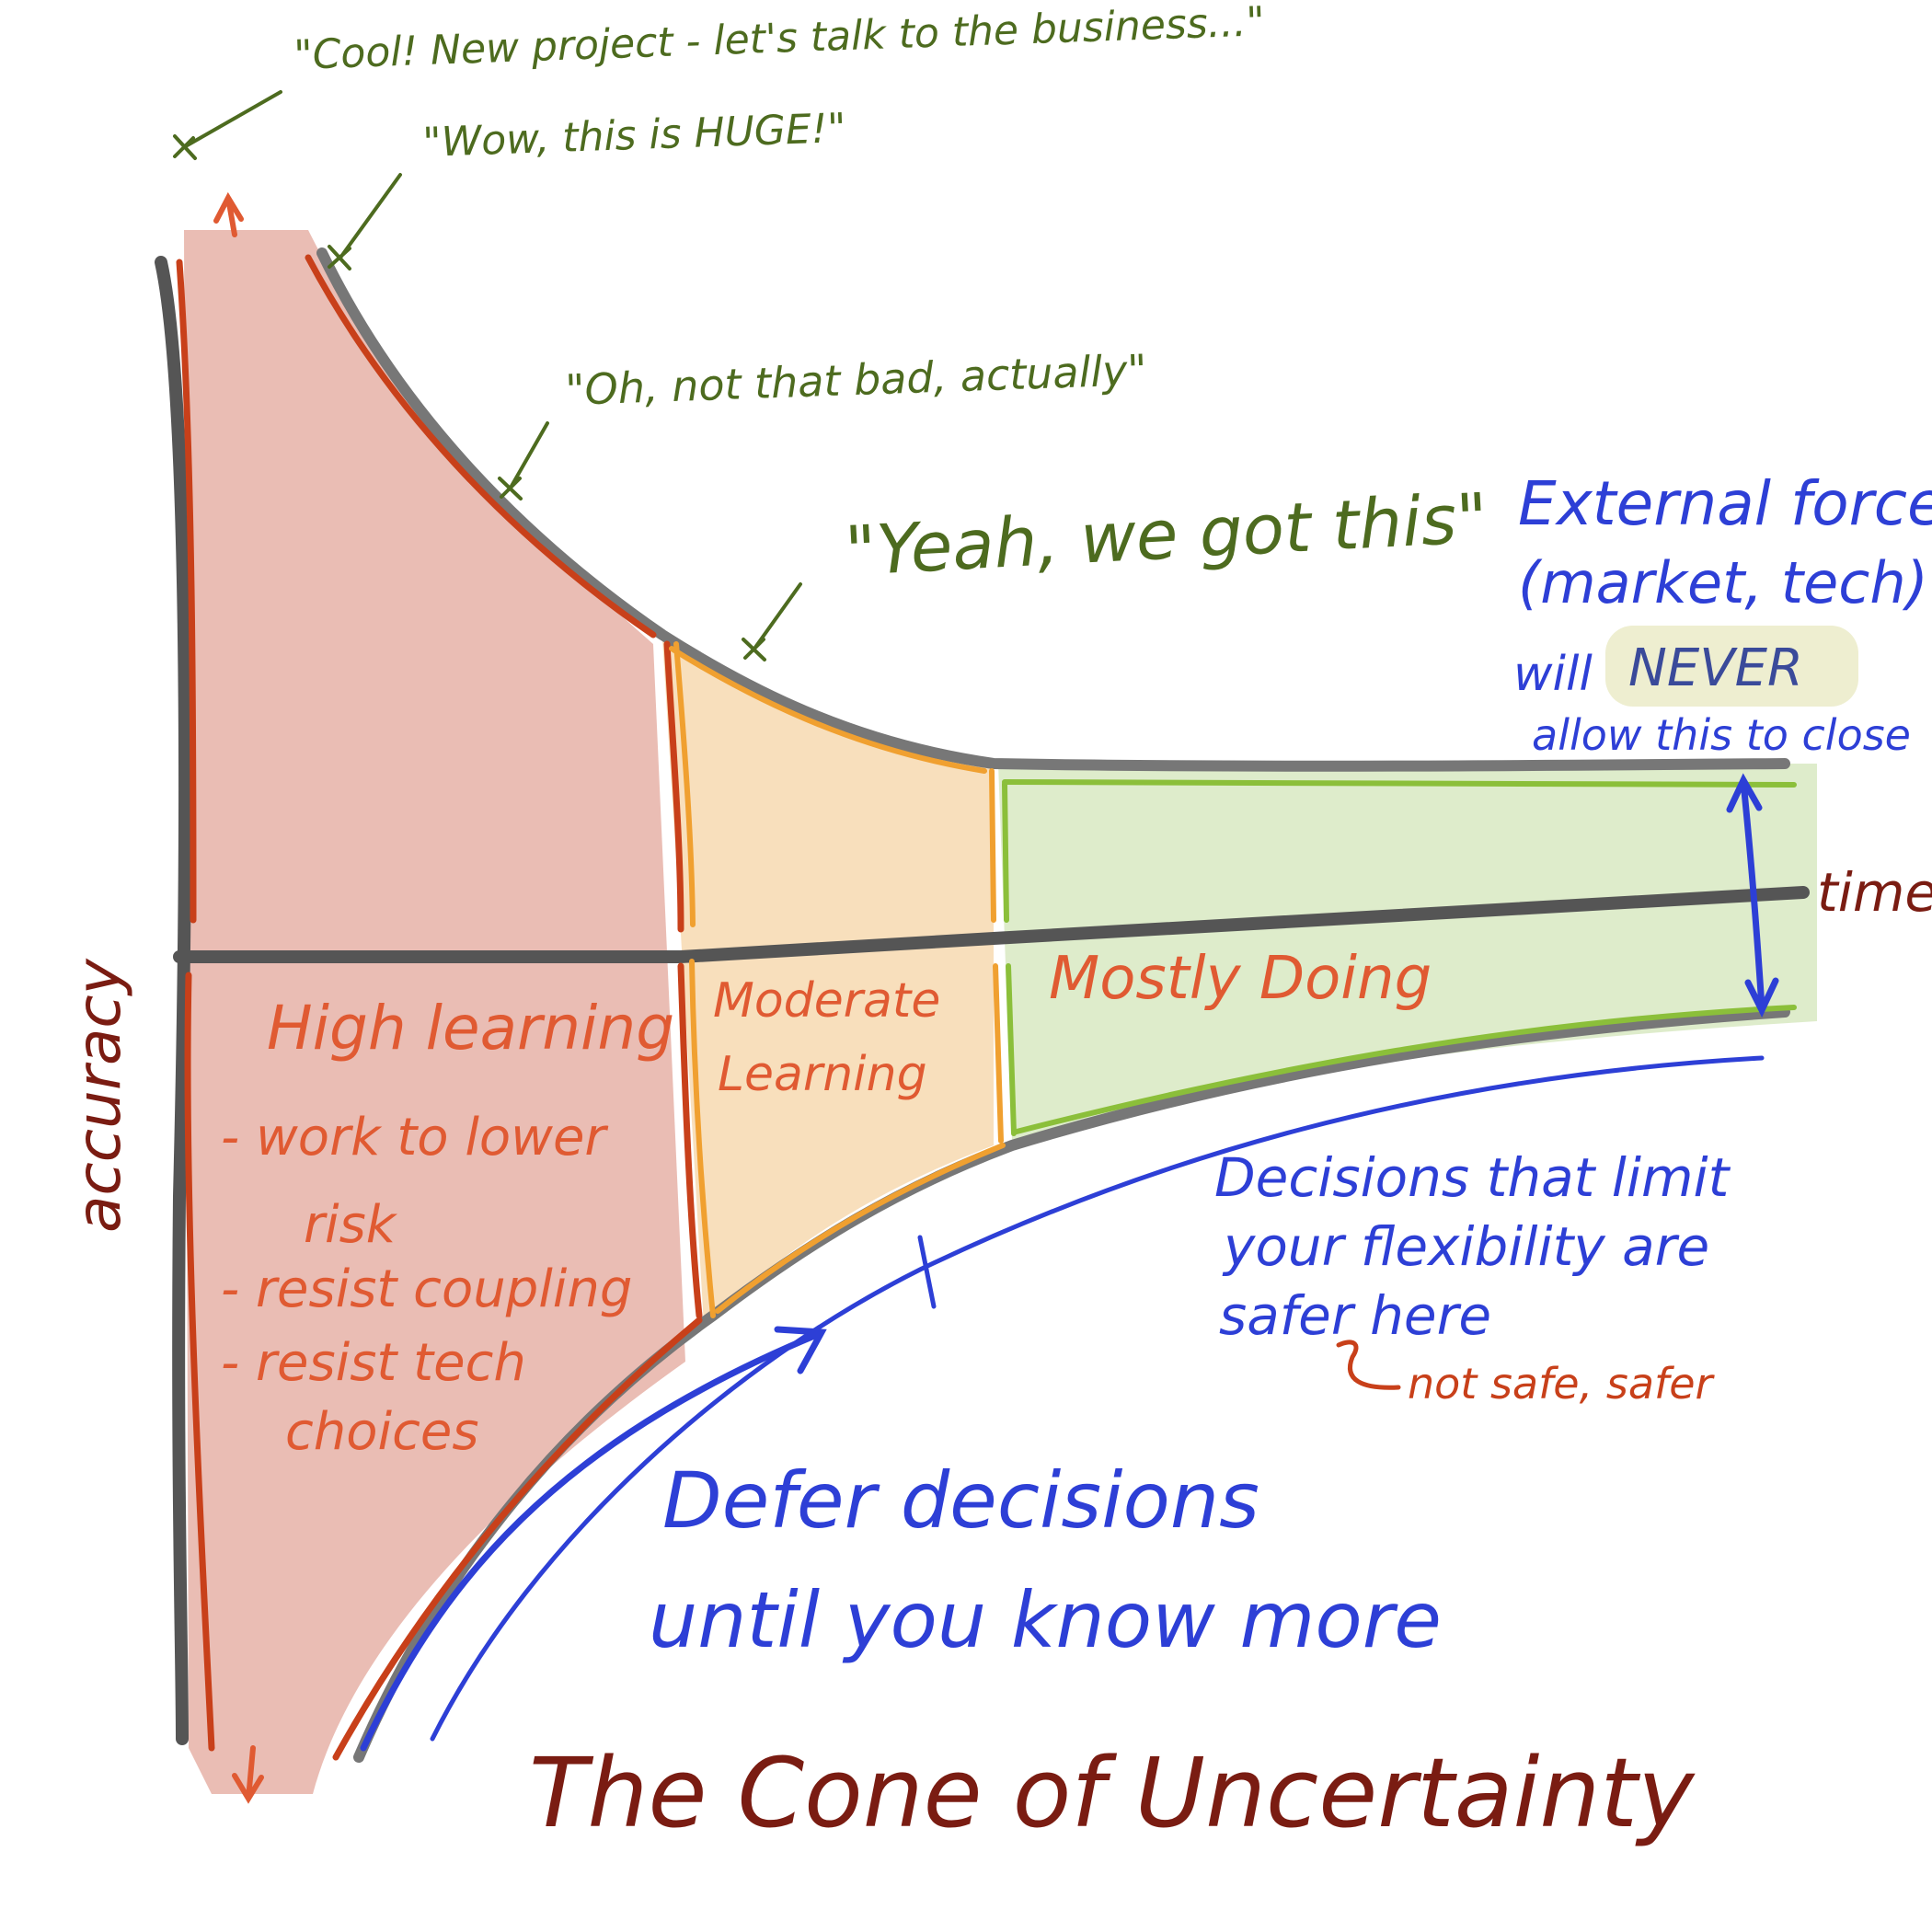  What do you see at coordinates (1009, 958) in the screenshot?
I see `doing-left-border` at bounding box center [1009, 958].